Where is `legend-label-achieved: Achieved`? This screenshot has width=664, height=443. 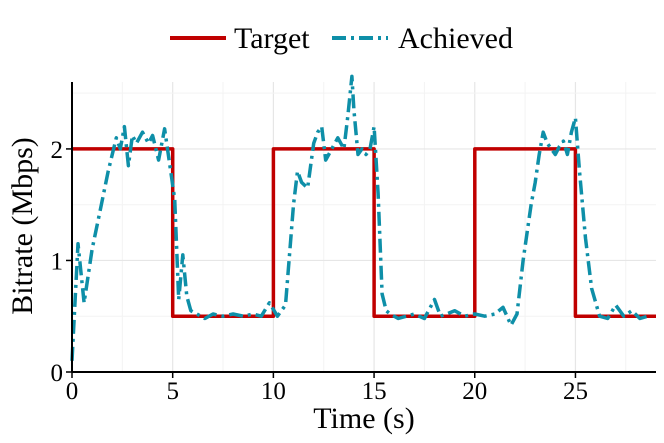 legend-label-achieved: Achieved is located at coordinates (455, 38).